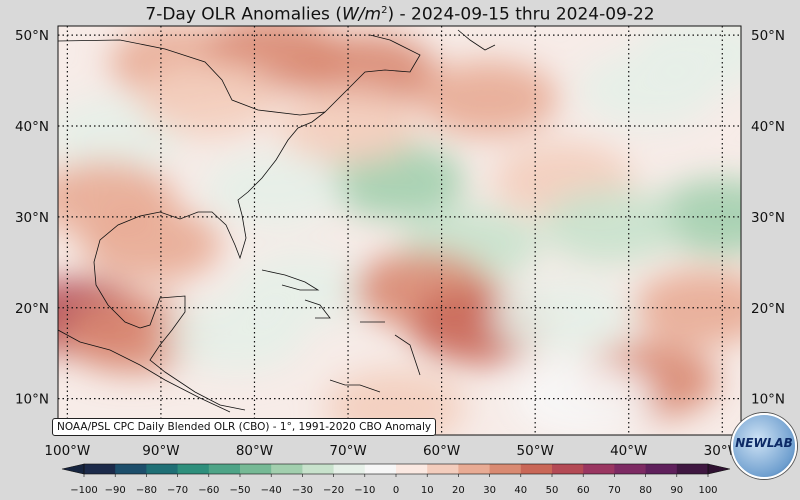 The image size is (800, 500). Describe the element at coordinates (290, 280) in the screenshot. I see `cuba` at that location.